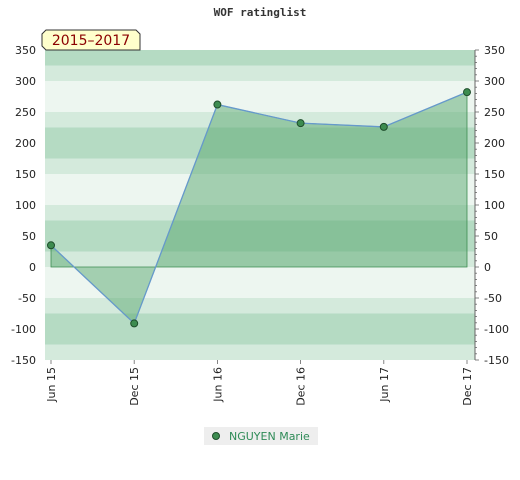 The height and width of the screenshot is (480, 520). What do you see at coordinates (301, 386) in the screenshot?
I see `x-tick-label: Dec 16` at bounding box center [301, 386].